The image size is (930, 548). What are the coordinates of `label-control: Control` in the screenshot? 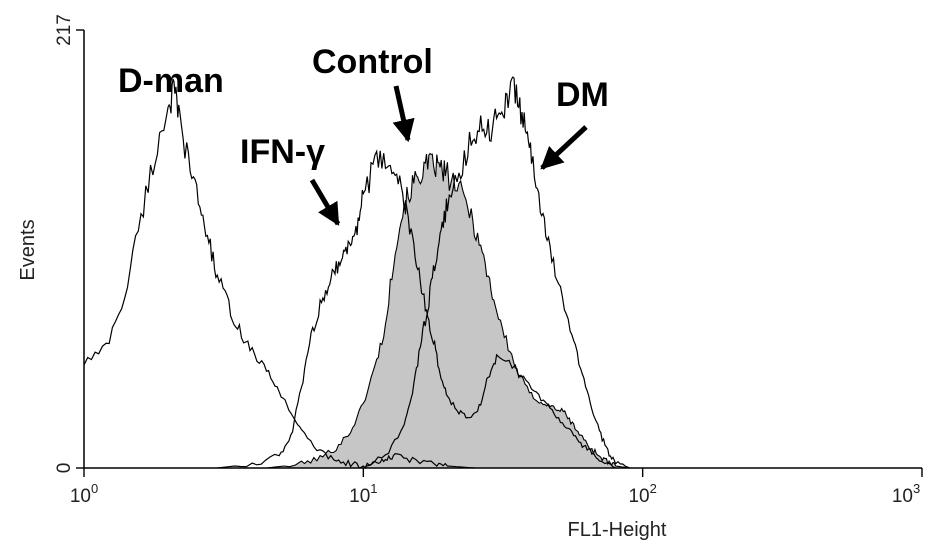 It's located at (372, 62).